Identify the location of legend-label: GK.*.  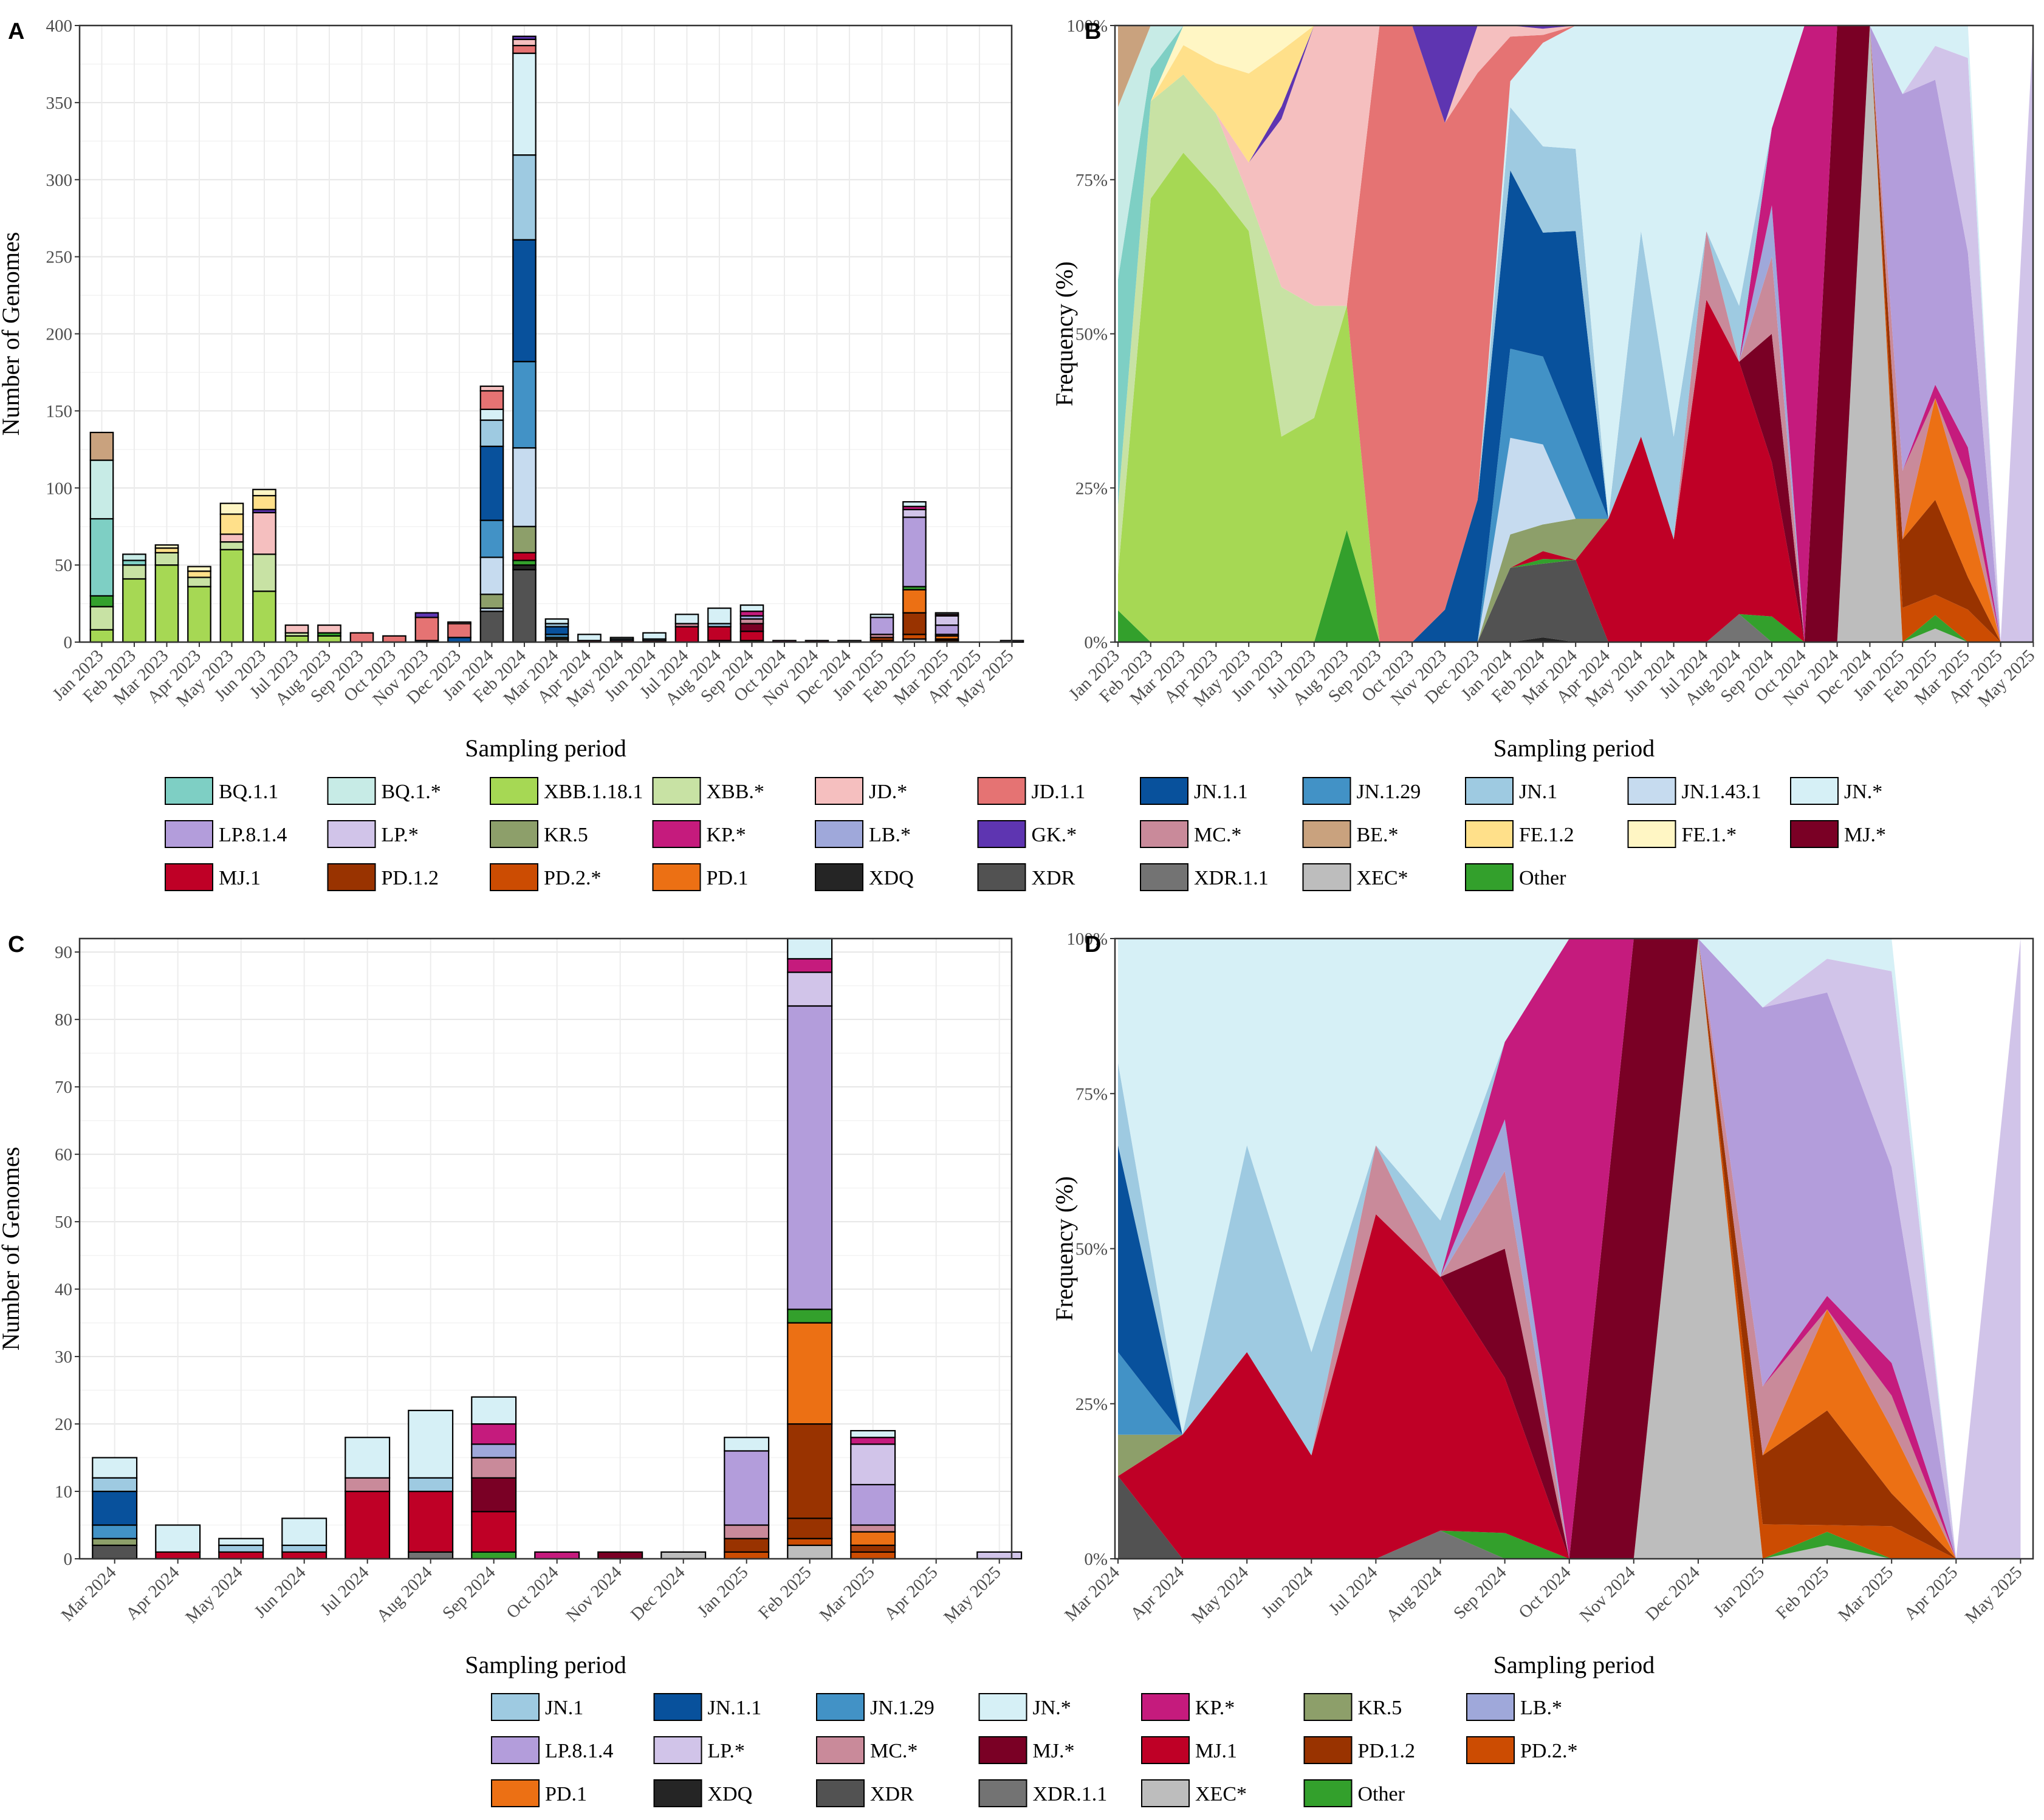
(1055, 835).